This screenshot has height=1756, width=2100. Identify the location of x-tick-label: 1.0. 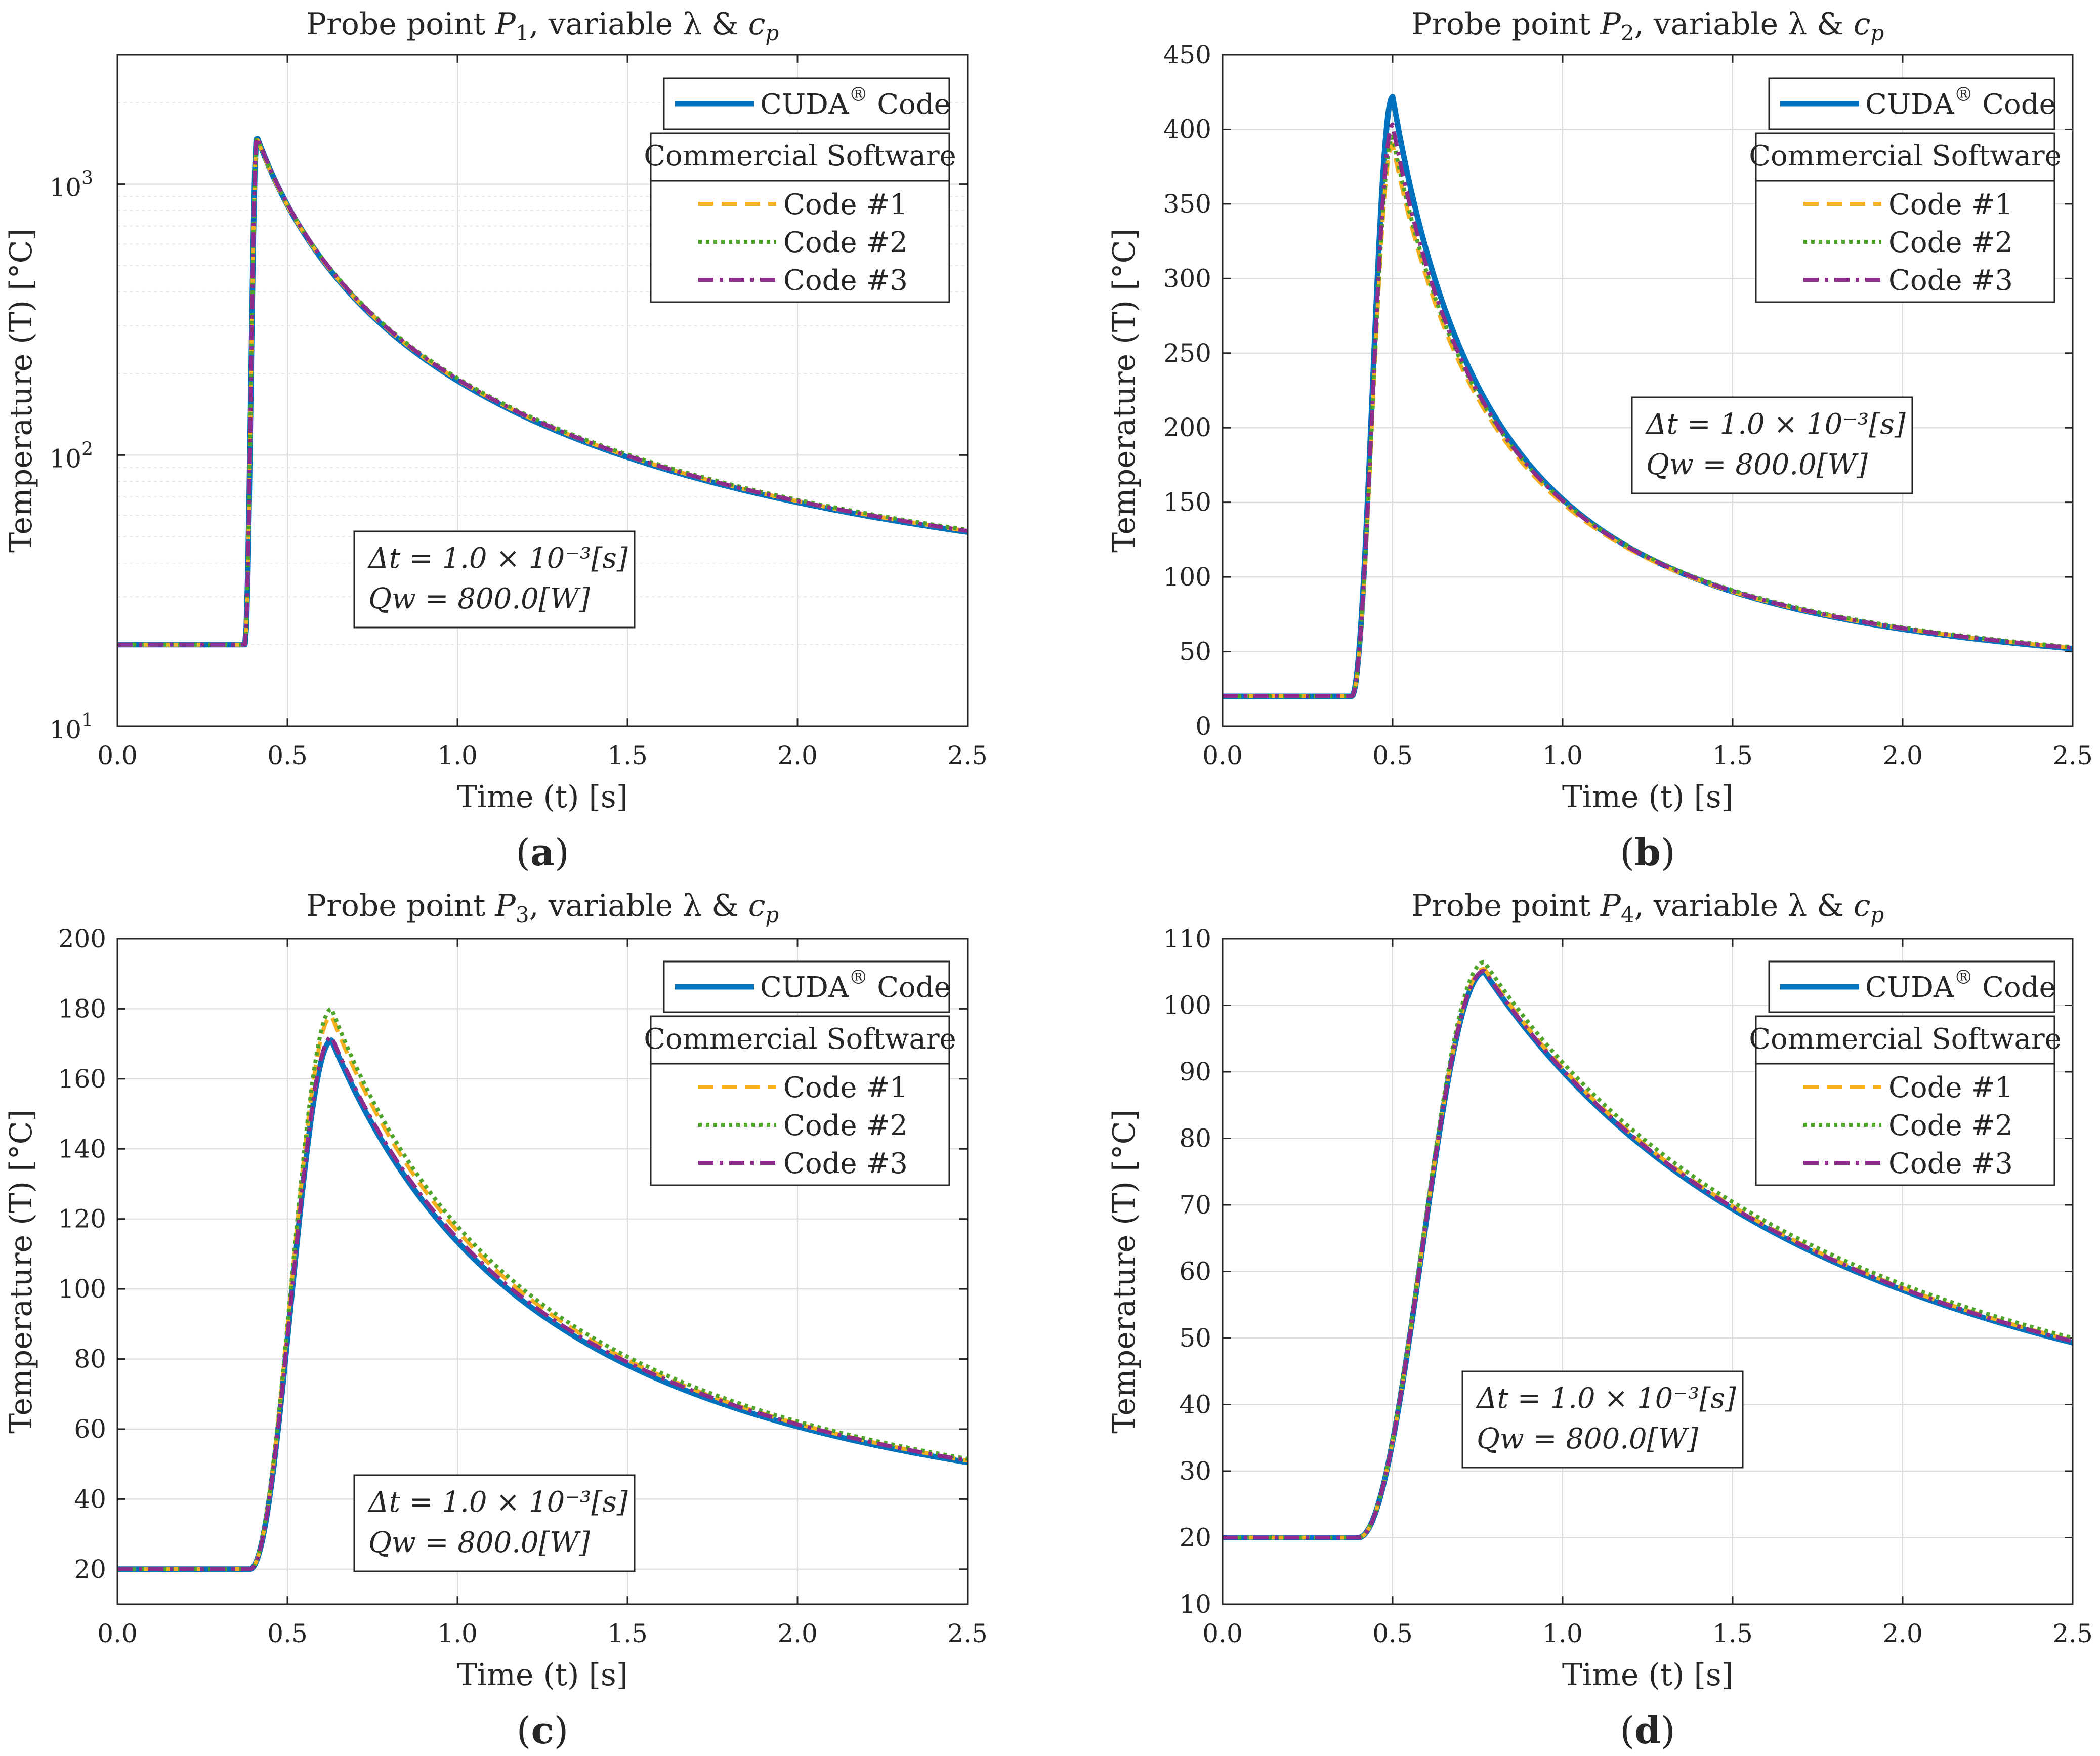
(1562, 755).